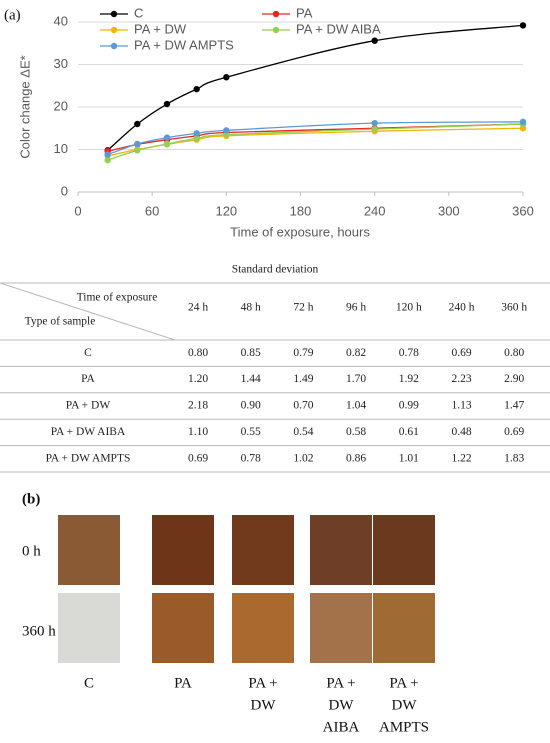 This screenshot has width=550, height=743. What do you see at coordinates (301, 210) in the screenshot?
I see `x-tick-label: 180` at bounding box center [301, 210].